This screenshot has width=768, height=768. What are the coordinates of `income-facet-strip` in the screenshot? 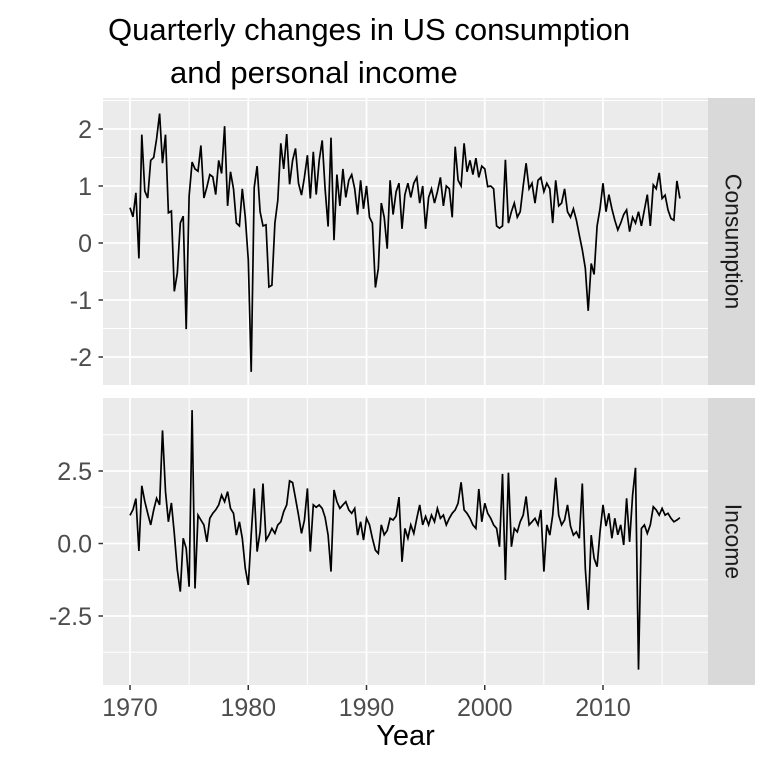 It's located at (731, 541).